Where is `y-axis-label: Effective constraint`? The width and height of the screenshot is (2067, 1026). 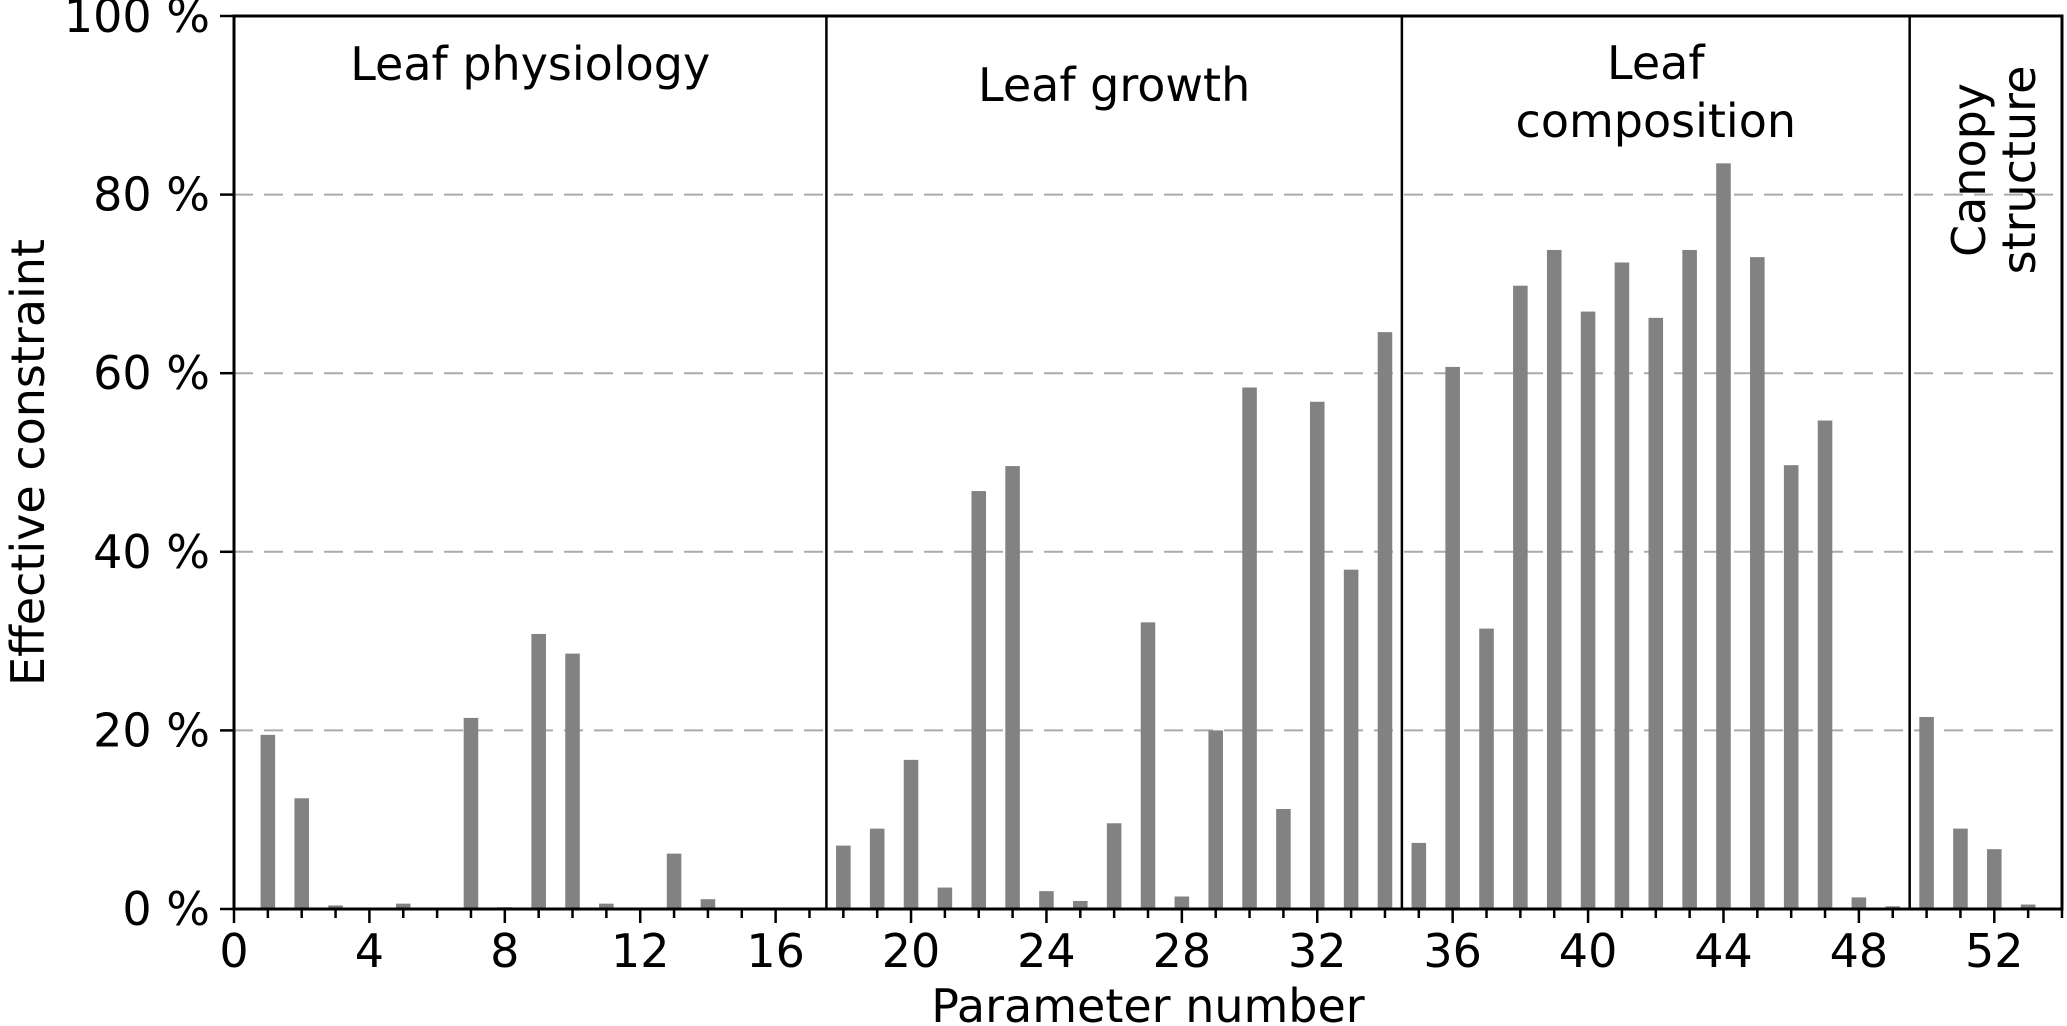 y-axis-label: Effective constraint is located at coordinates (28, 462).